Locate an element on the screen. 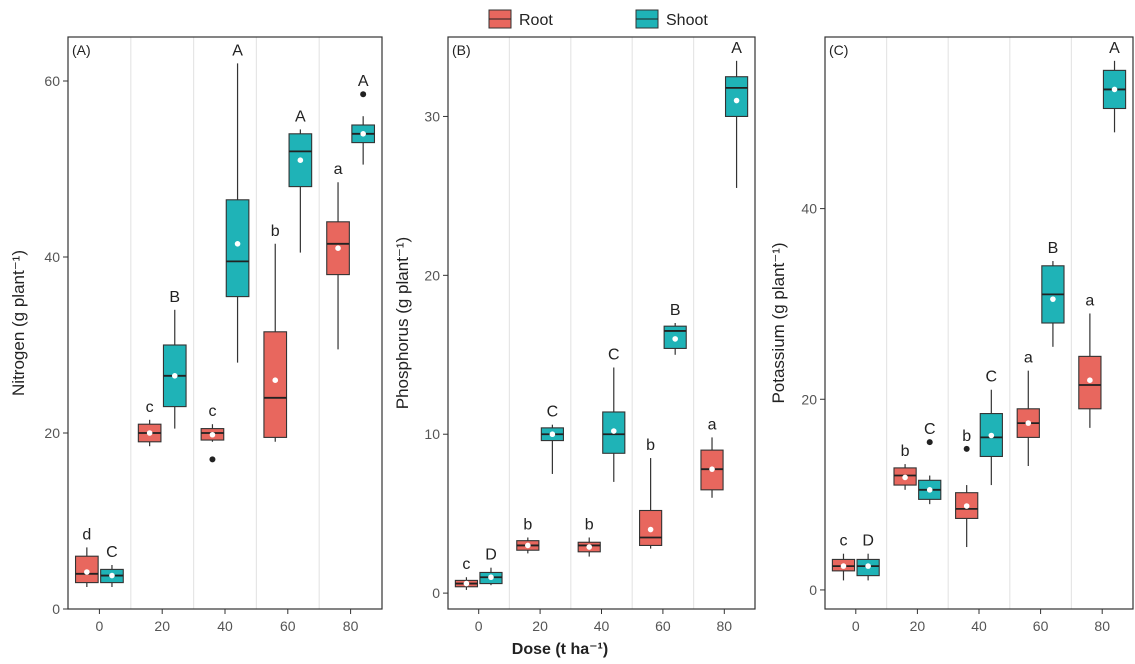 Image resolution: width=1135 pixels, height=664 pixels. y-tick-label: 60 is located at coordinates (52, 81).